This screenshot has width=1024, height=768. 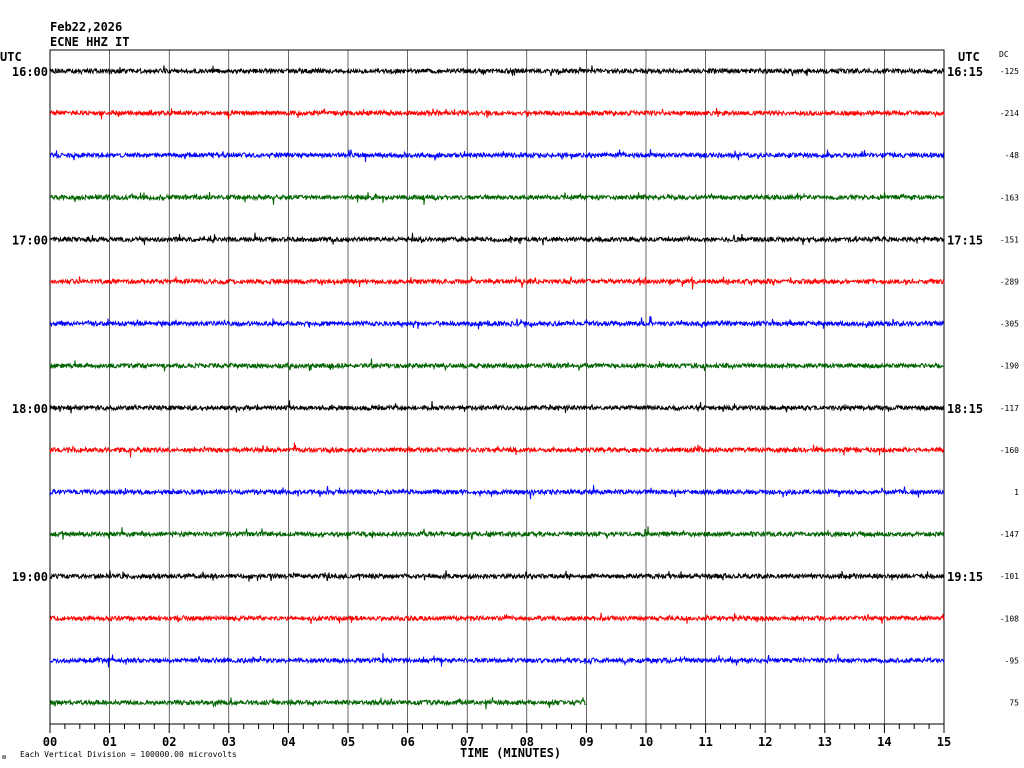 I want to click on x-tick-label: 00, so click(x=50, y=742).